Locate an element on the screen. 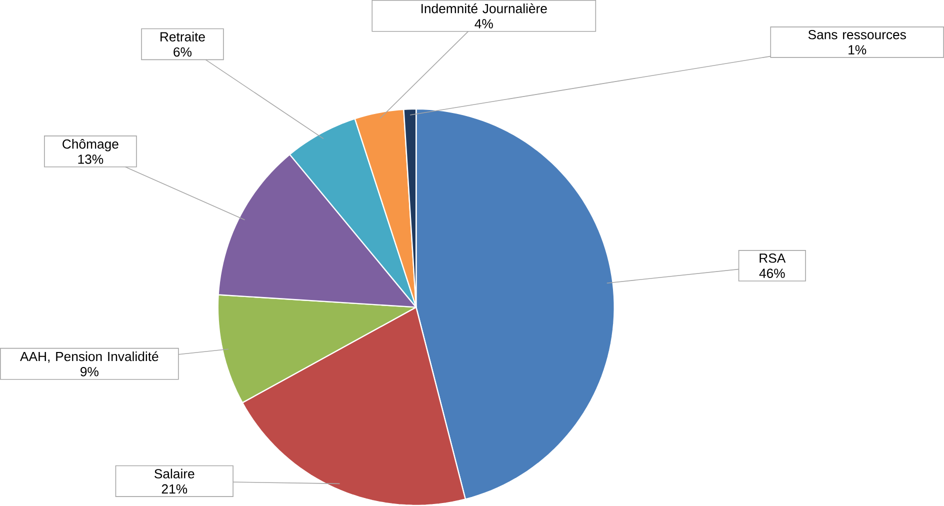 This screenshot has width=944, height=506. data-label: 1% is located at coordinates (857, 49).